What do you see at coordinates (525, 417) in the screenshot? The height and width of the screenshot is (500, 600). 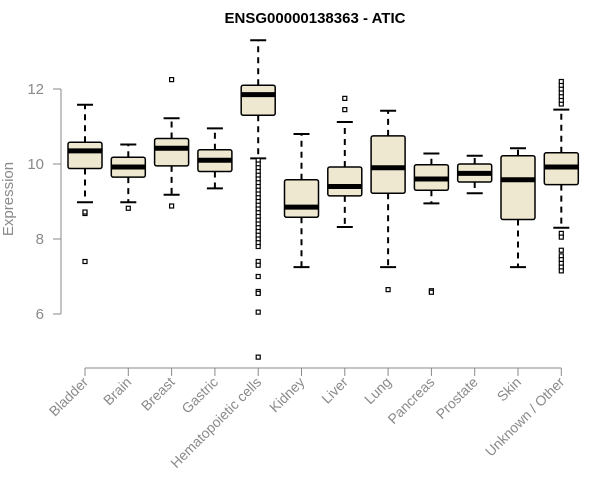 I see `x-tick-label: Unknown / Other` at bounding box center [525, 417].